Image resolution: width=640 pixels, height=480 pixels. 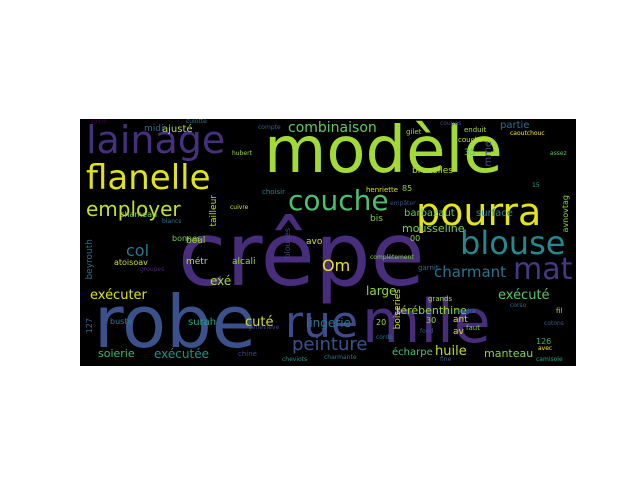 I want to click on word: Om, so click(x=336, y=265).